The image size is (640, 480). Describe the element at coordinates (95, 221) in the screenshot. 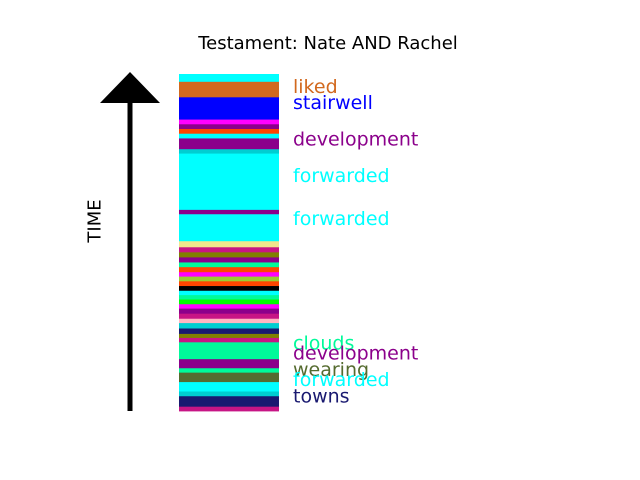

I see `time-axis-label: TIME` at that location.